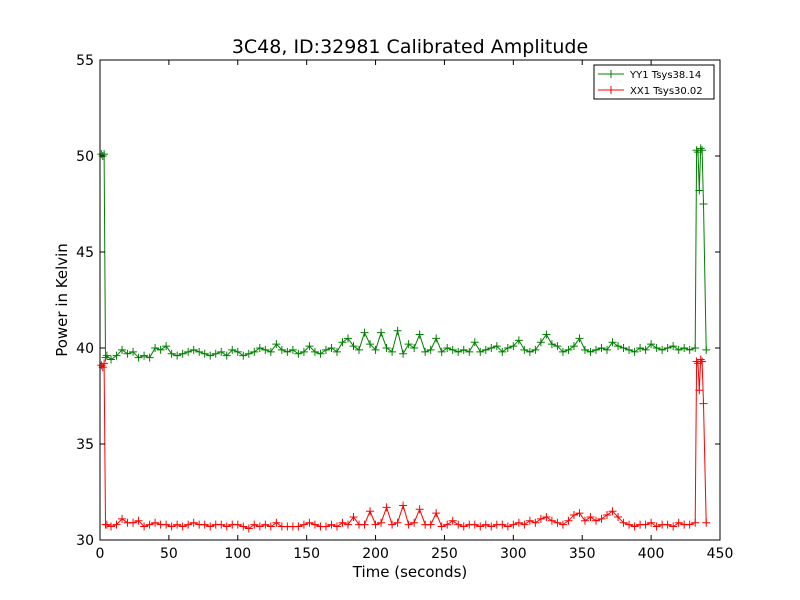  I want to click on y-tick-label: 55, so click(85, 61).